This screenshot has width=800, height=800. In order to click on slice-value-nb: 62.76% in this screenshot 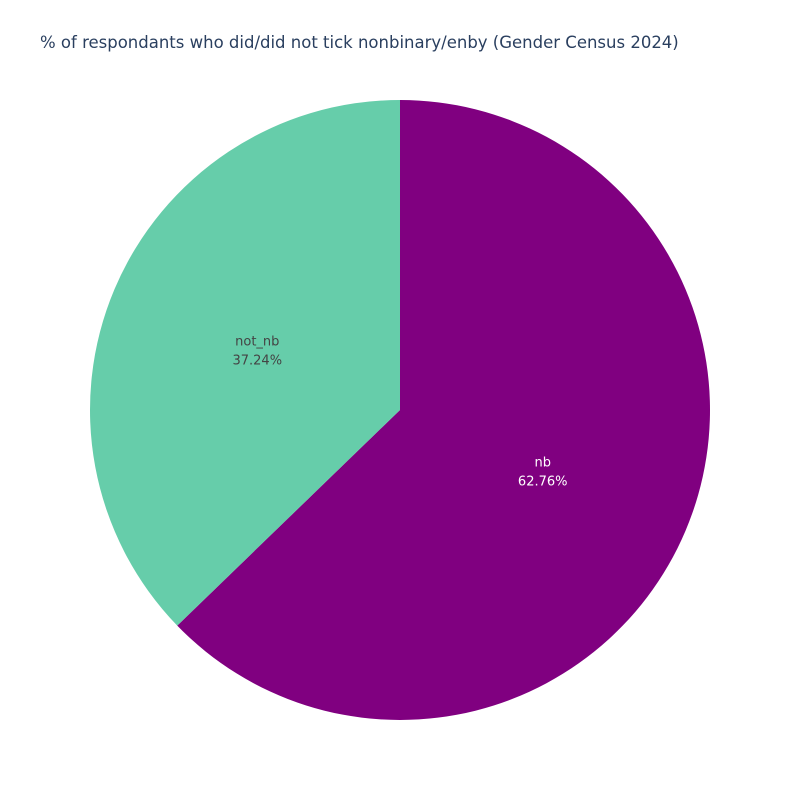, I will do `click(543, 481)`.